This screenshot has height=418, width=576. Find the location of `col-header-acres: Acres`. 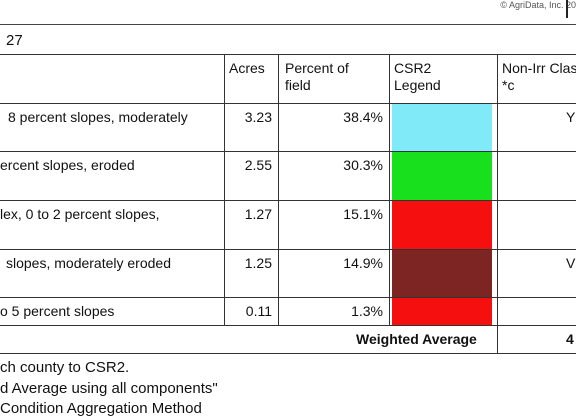

col-header-acres: Acres is located at coordinates (247, 68).